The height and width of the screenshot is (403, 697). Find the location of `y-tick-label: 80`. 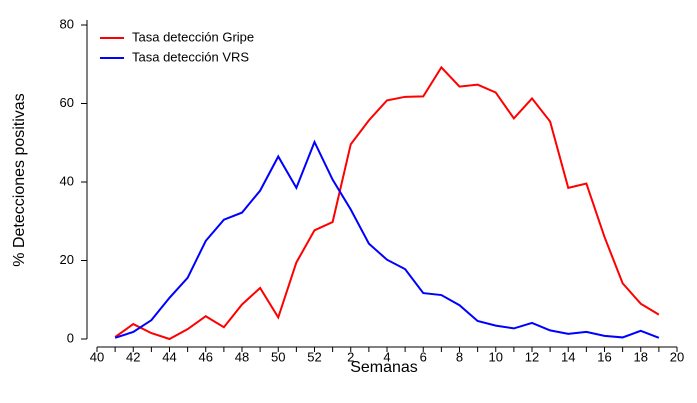

y-tick-label: 80 is located at coordinates (67, 23).